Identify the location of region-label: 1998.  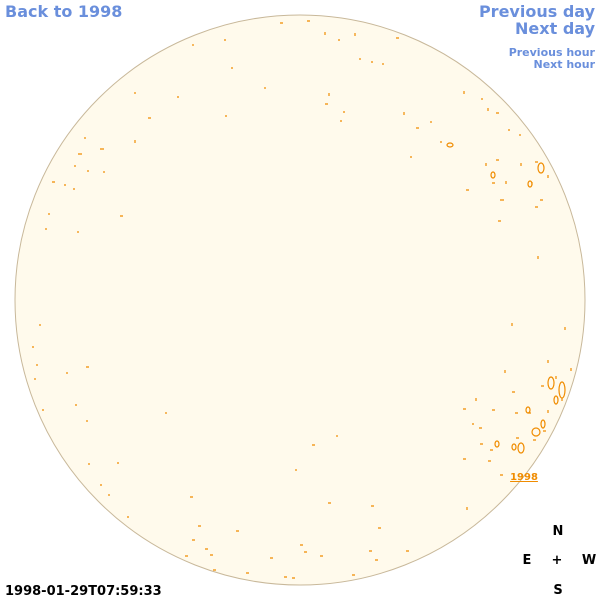
(524, 477).